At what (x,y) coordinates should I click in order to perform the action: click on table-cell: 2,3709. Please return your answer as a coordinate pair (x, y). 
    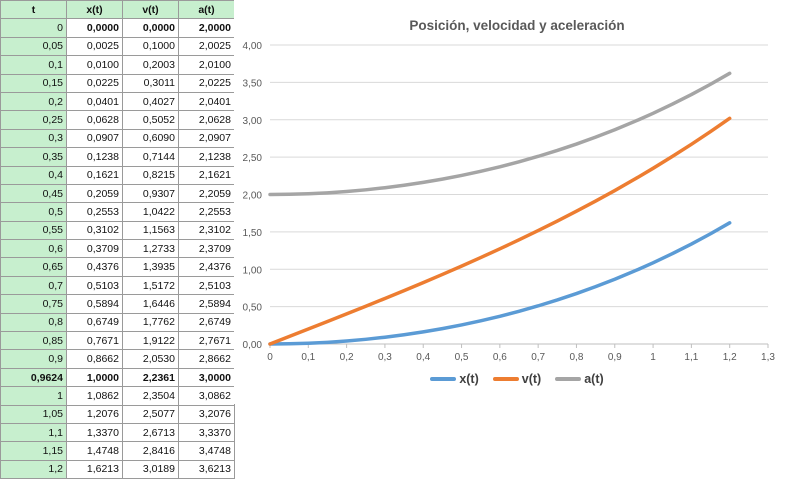
    Looking at the image, I should click on (206, 249).